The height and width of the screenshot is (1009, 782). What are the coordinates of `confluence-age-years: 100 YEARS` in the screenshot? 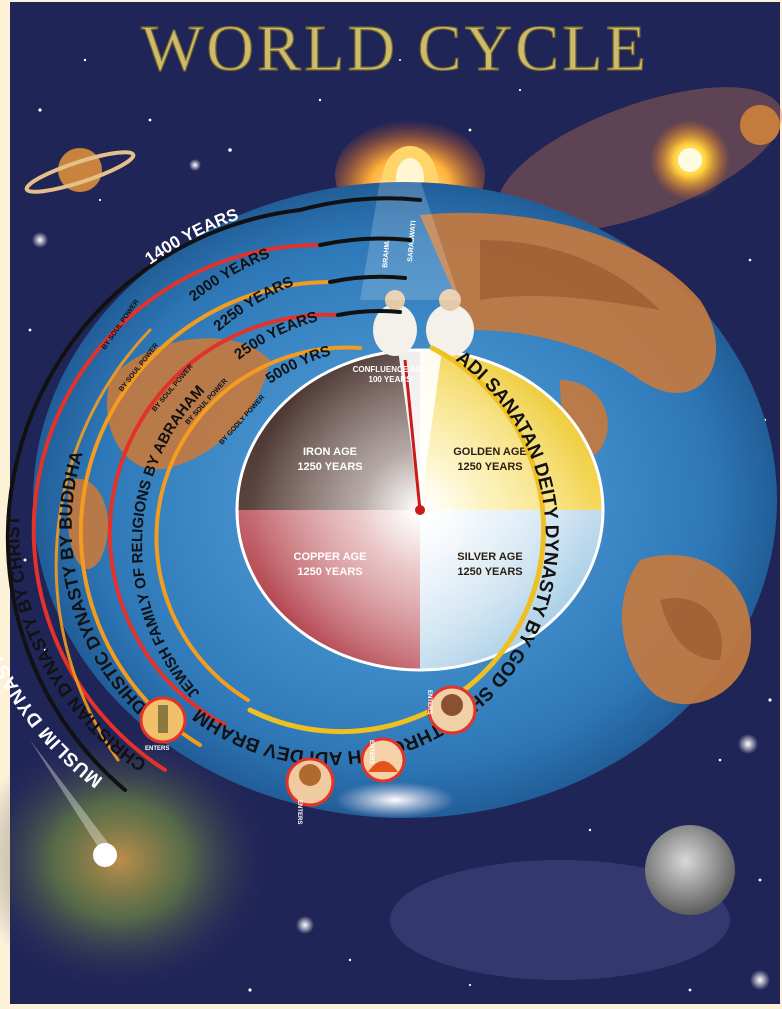 It's located at (391, 379).